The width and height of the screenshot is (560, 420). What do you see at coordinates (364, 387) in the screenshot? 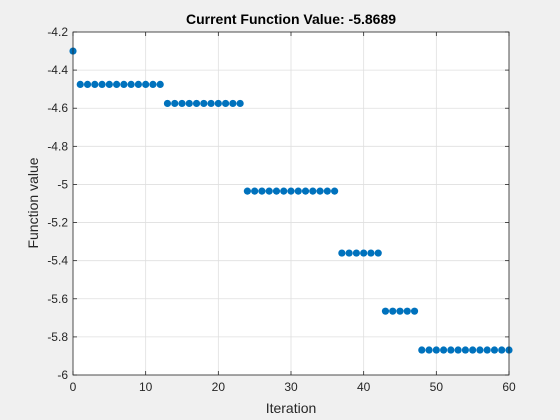
I see `x-tick-label: 40` at bounding box center [364, 387].